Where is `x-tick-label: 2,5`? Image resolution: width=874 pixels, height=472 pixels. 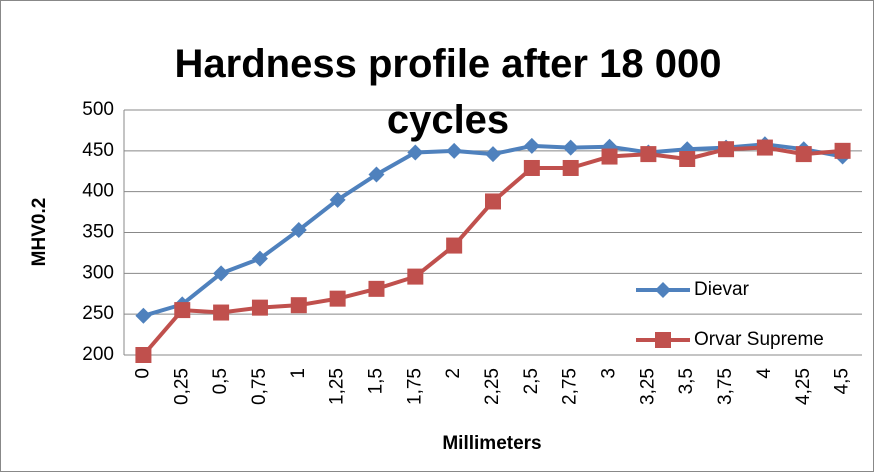 x-tick-label: 2,5 is located at coordinates (531, 381).